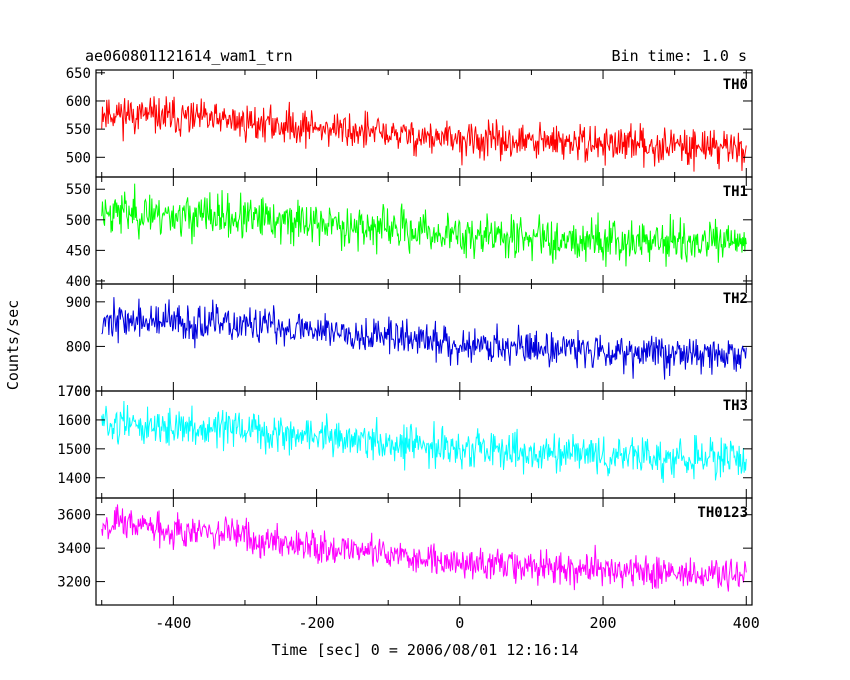  Describe the element at coordinates (74, 583) in the screenshot. I see `y-tick-label-th0123: 3200` at that location.